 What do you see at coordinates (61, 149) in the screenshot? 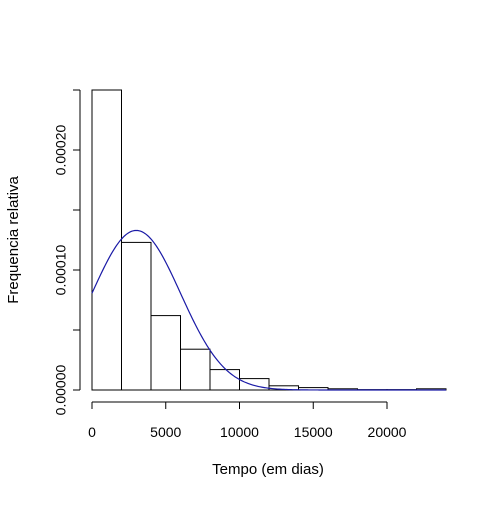
I see `y-tick-label: 0.00020` at bounding box center [61, 149].